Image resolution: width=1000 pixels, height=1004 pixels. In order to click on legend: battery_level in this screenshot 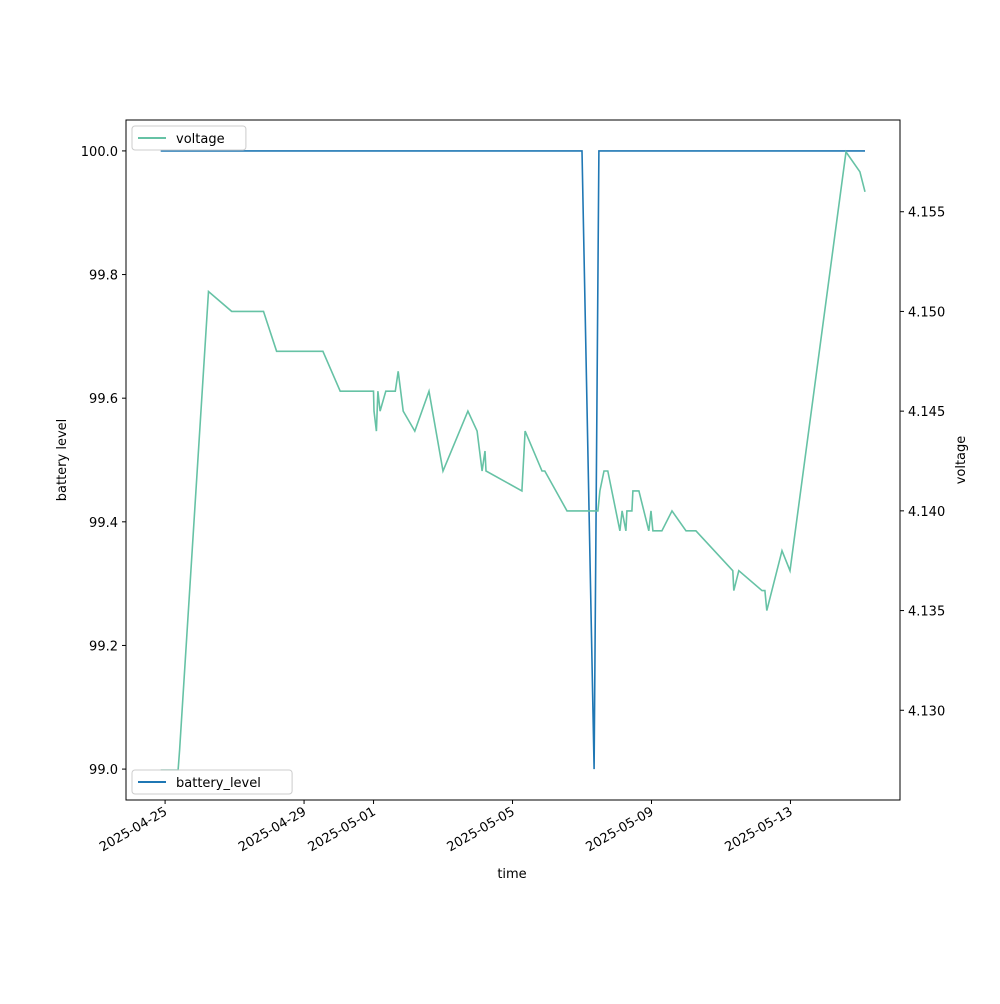, I will do `click(212, 782)`.